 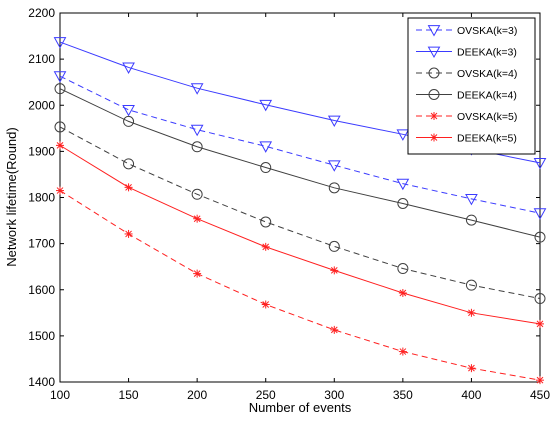 I want to click on legend-label: DEEKA(k=5), so click(x=487, y=139).